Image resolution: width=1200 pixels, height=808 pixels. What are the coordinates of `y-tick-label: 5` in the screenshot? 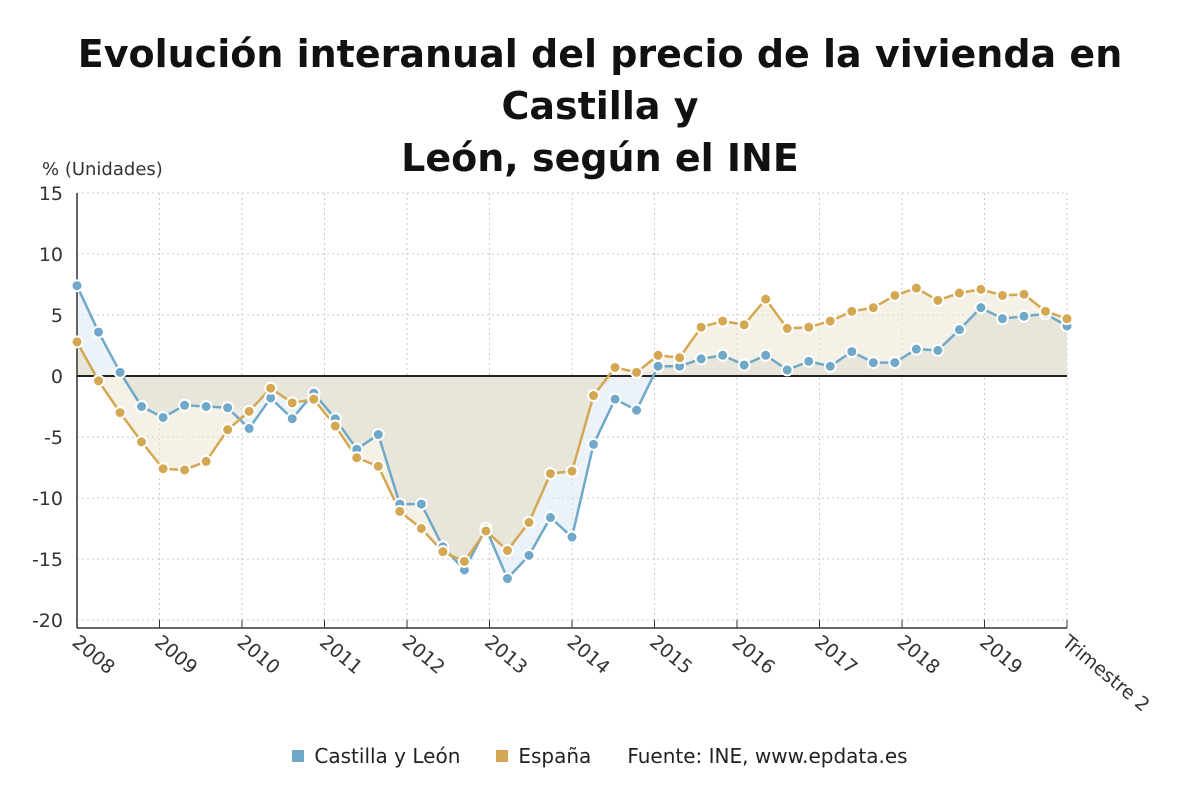 It's located at (57, 316).